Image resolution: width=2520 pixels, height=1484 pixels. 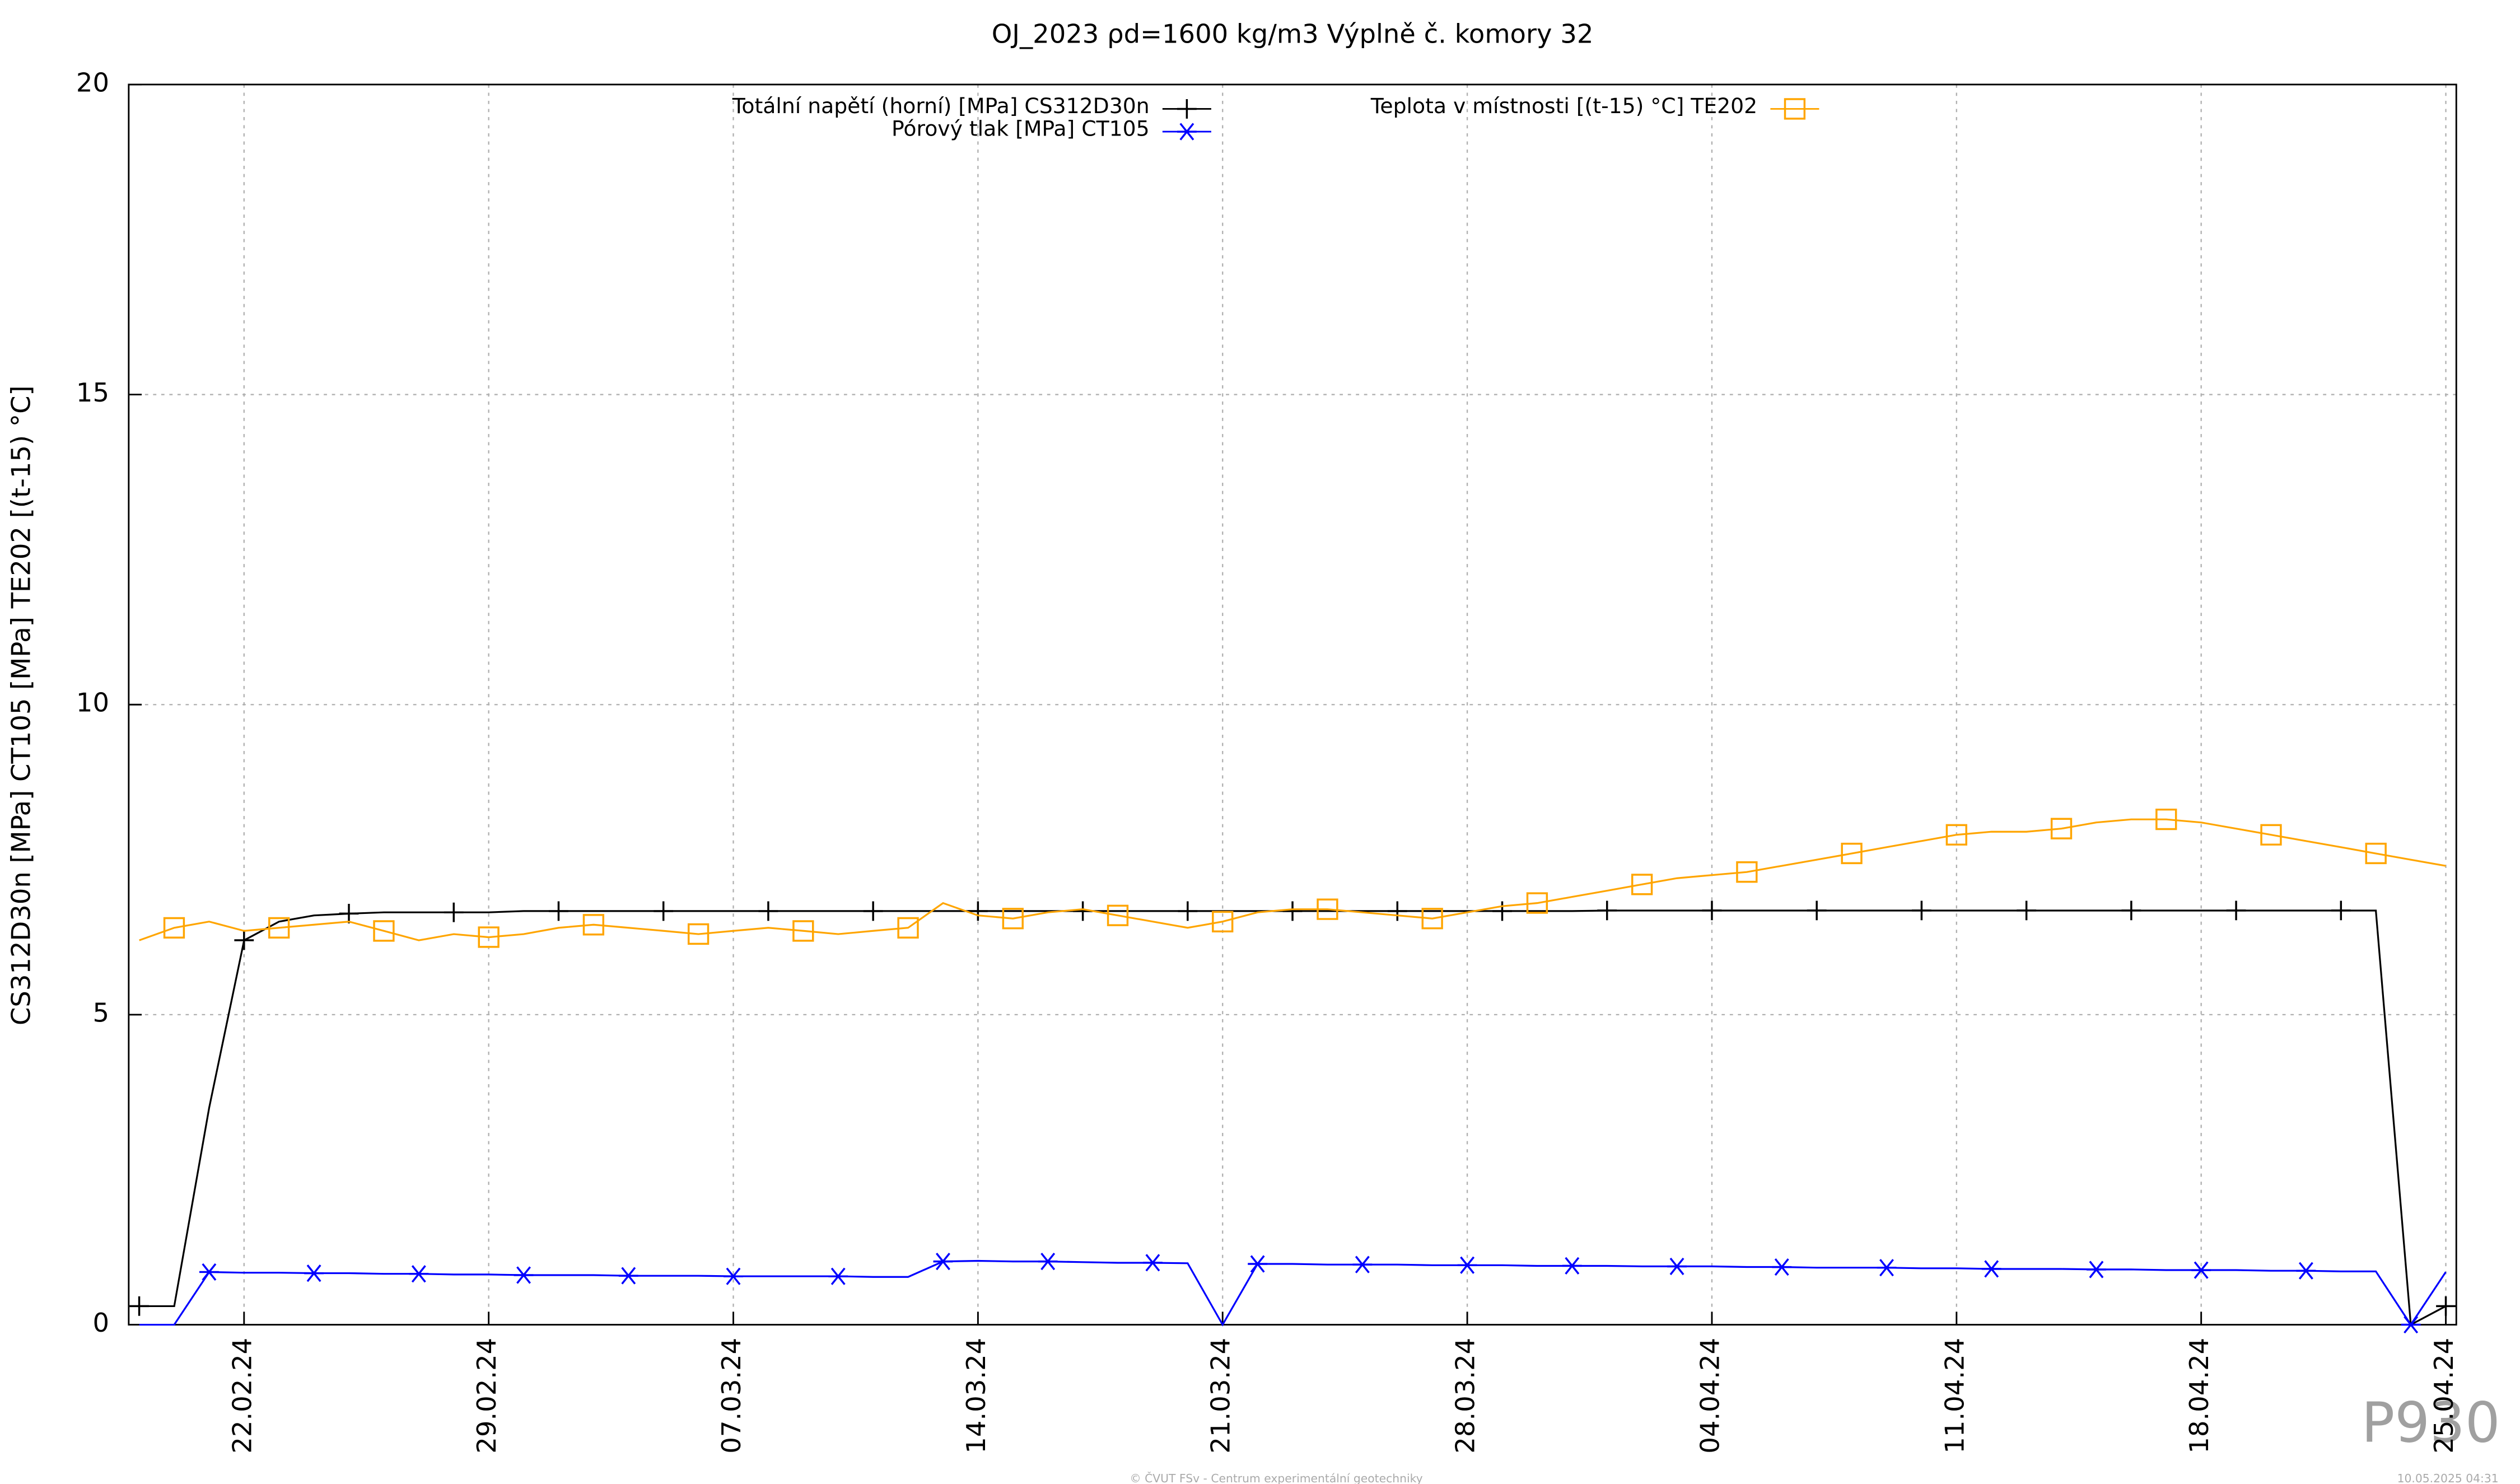 What do you see at coordinates (93, 393) in the screenshot?
I see `y-tick-label: 15` at bounding box center [93, 393].